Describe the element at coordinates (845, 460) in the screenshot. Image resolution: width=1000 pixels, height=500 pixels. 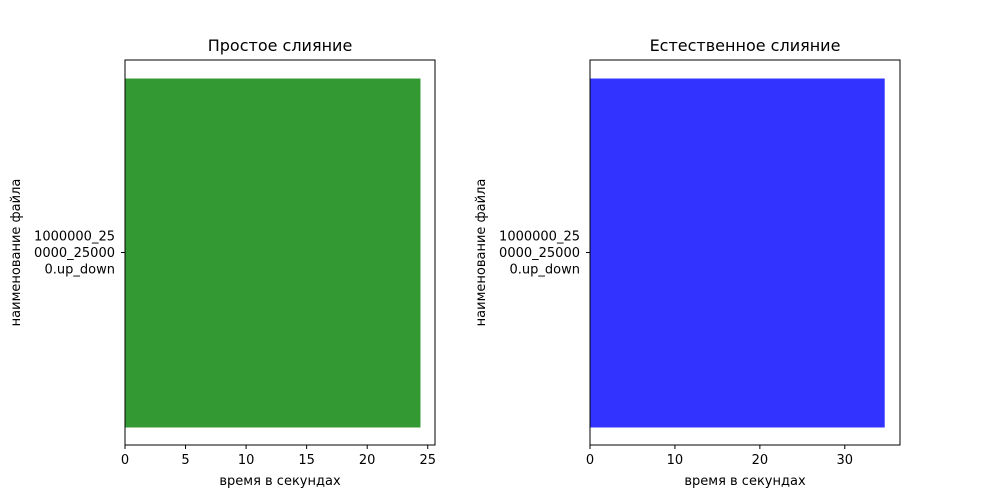
I see `right-x-tick-label: 30` at that location.